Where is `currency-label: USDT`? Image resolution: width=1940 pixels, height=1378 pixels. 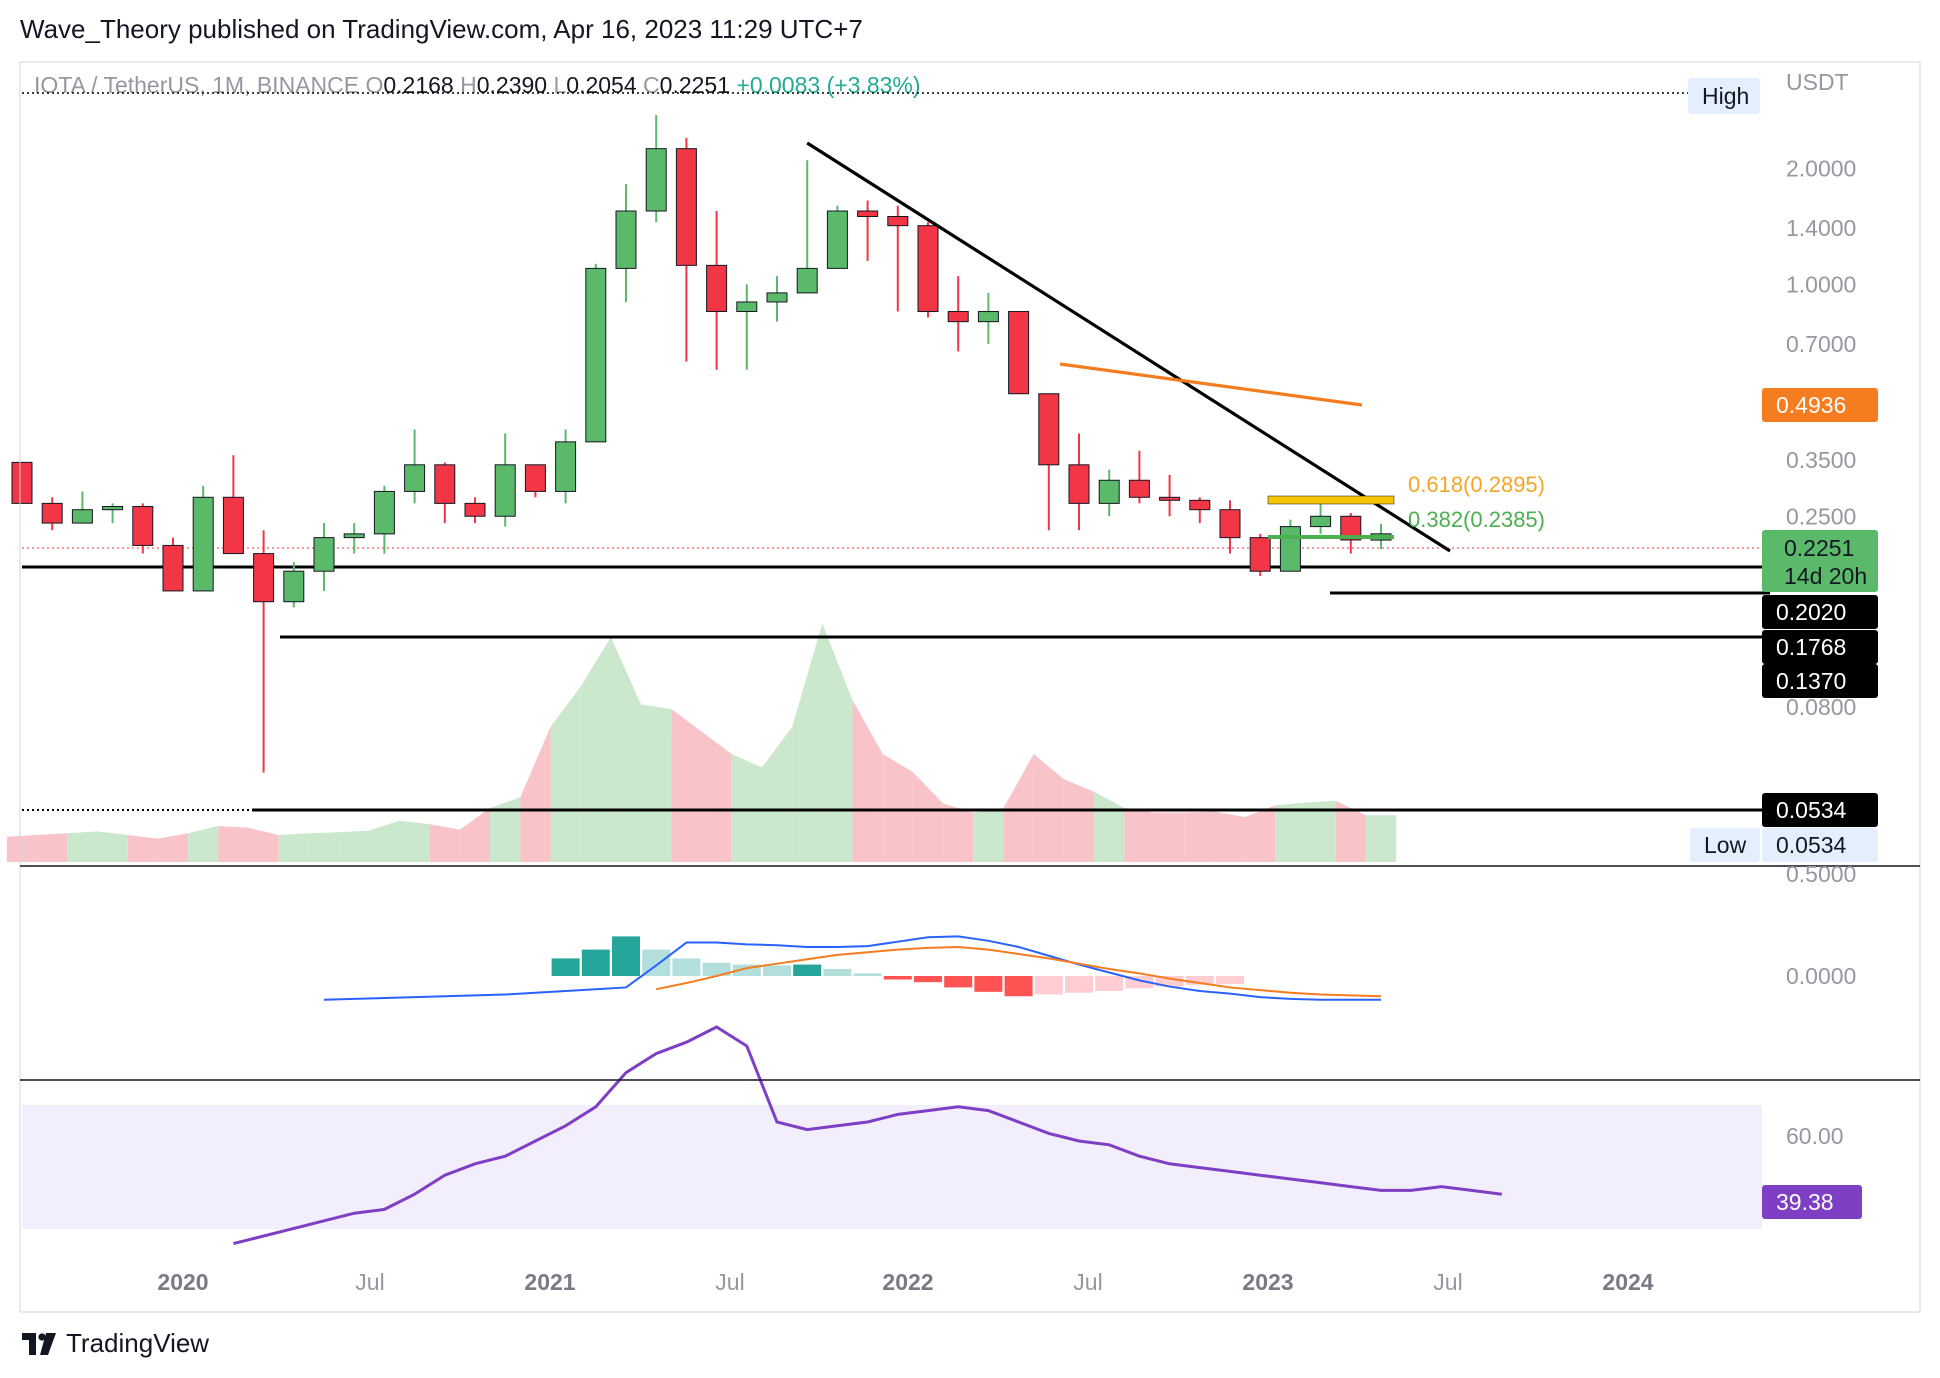 currency-label: USDT is located at coordinates (1817, 82).